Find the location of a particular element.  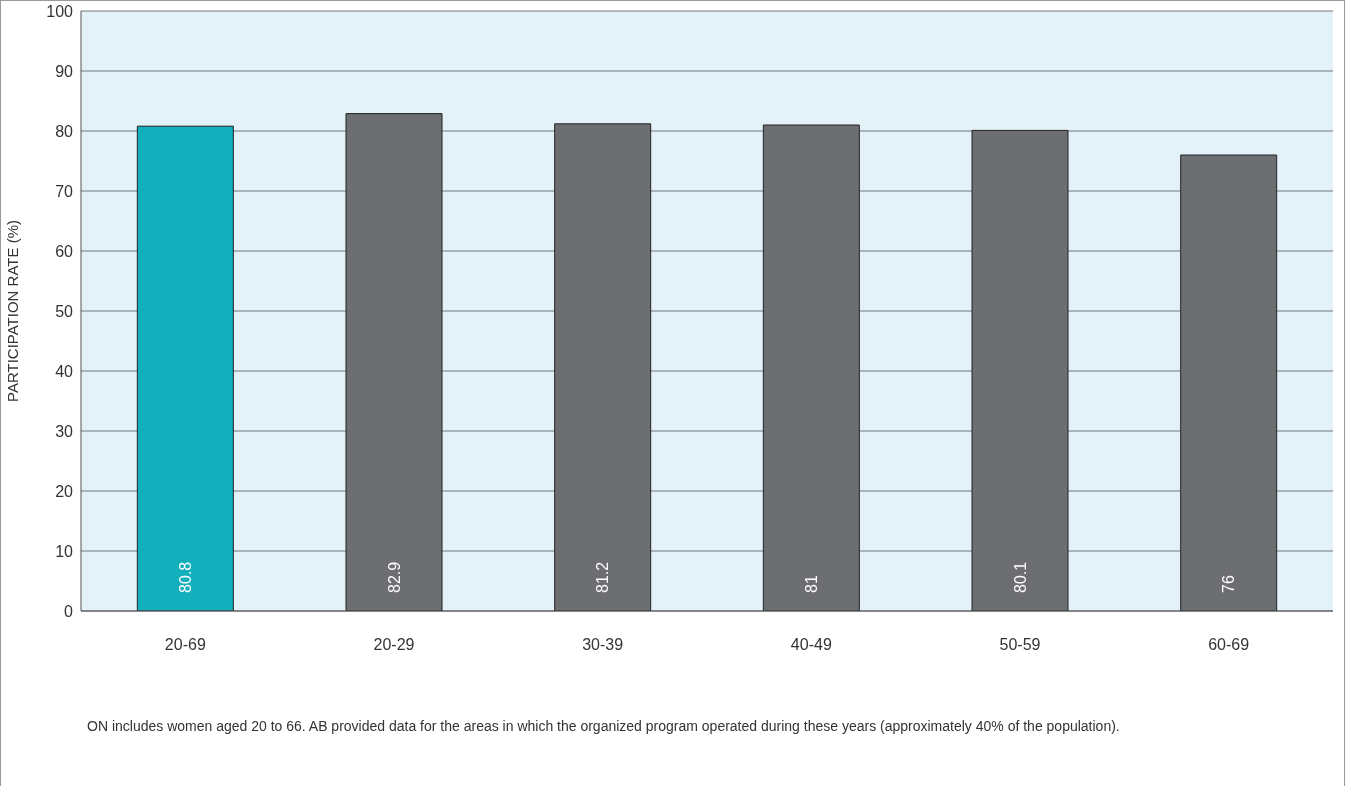

x-tick-label: 30-39 is located at coordinates (603, 645).